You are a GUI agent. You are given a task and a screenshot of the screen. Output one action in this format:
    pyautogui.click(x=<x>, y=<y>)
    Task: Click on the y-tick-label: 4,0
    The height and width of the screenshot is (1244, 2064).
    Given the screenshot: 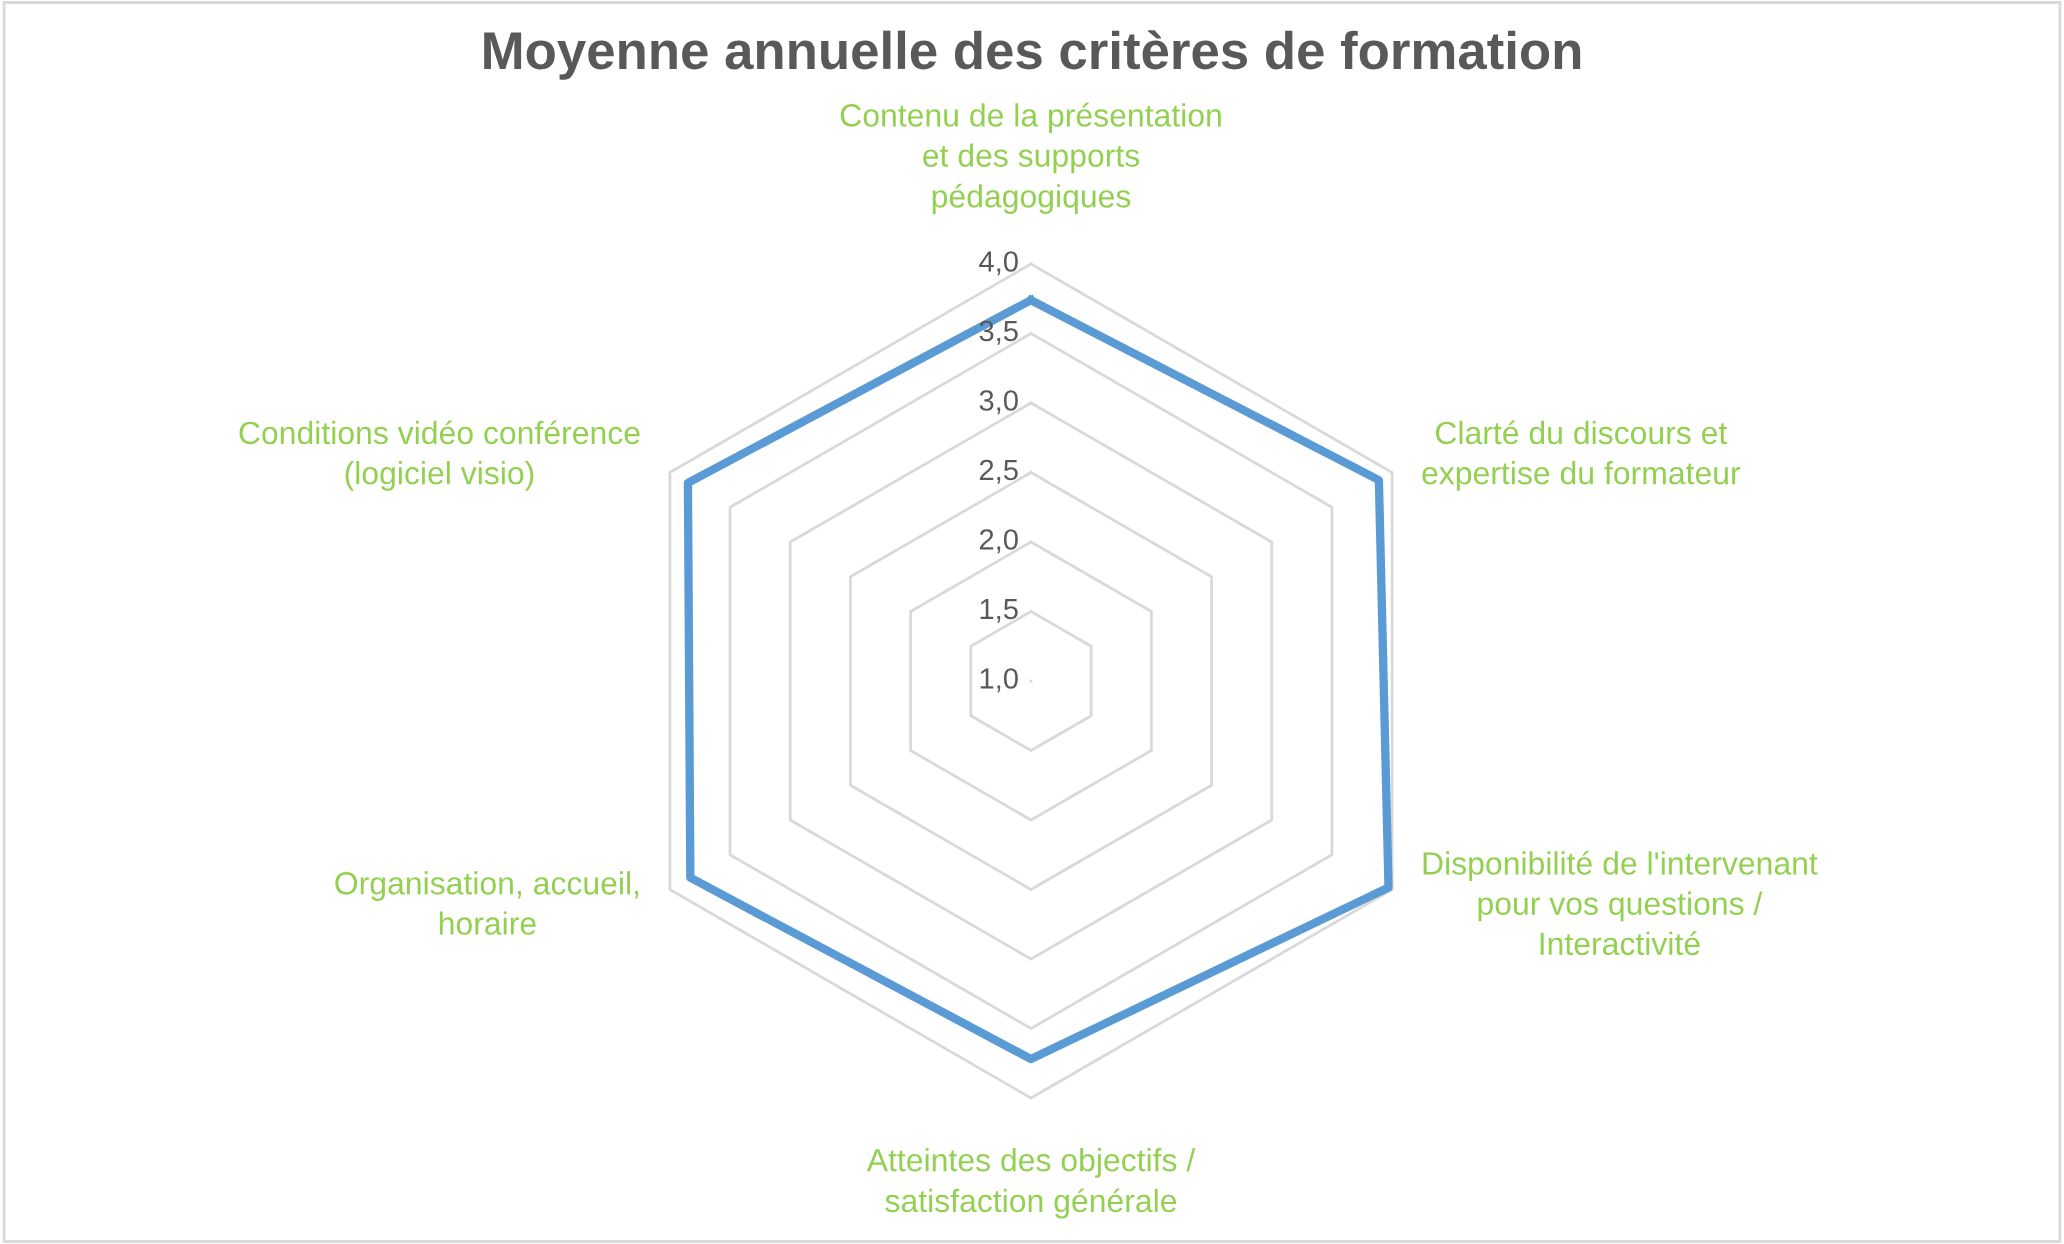 What is the action you would take?
    pyautogui.click(x=998, y=263)
    